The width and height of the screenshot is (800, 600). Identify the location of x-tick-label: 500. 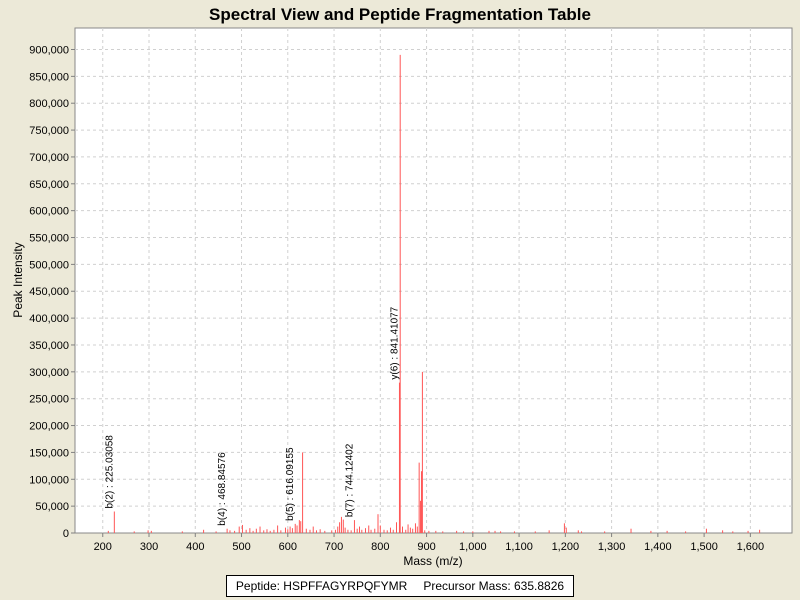
(241, 547).